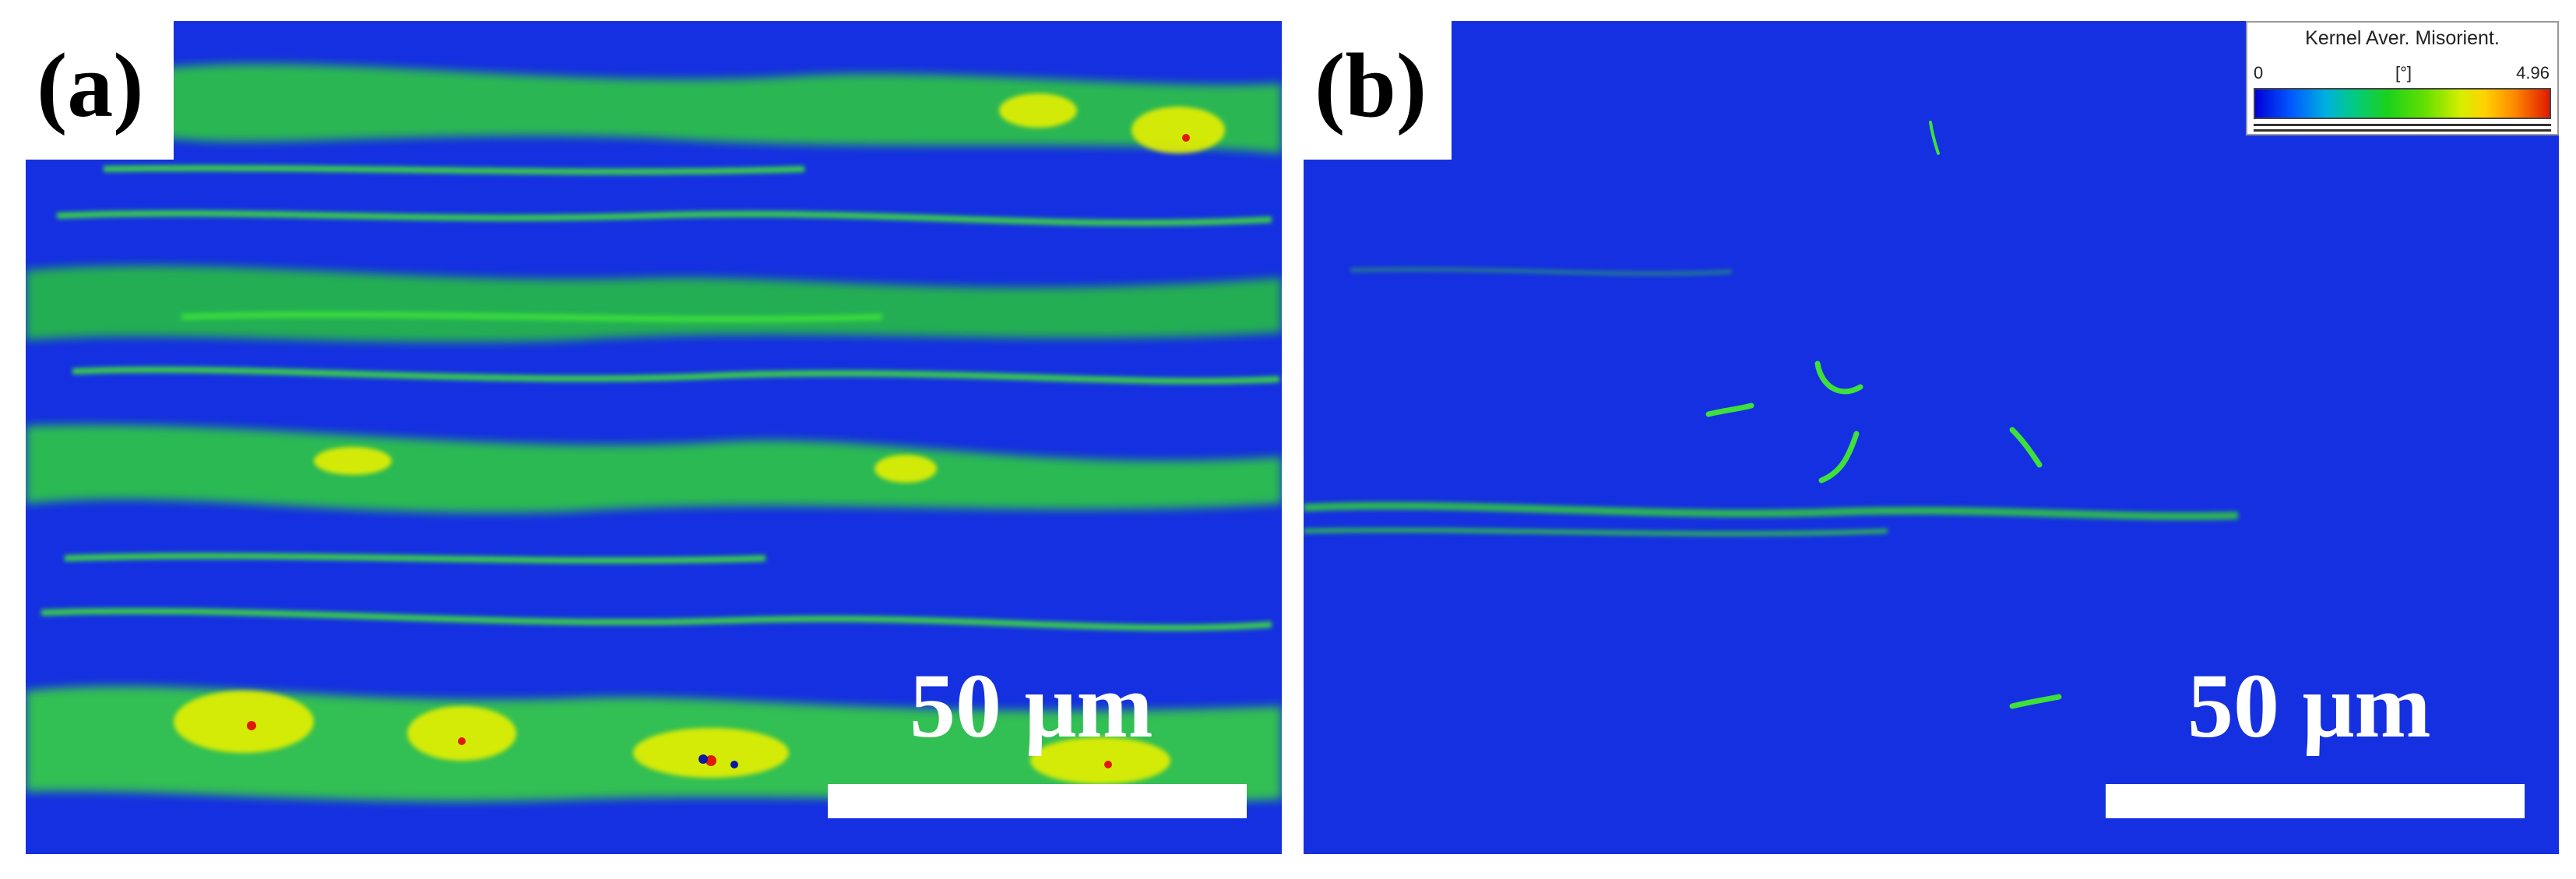 The width and height of the screenshot is (2576, 879). Describe the element at coordinates (90, 85) in the screenshot. I see `panel-label-a: (a)` at that location.